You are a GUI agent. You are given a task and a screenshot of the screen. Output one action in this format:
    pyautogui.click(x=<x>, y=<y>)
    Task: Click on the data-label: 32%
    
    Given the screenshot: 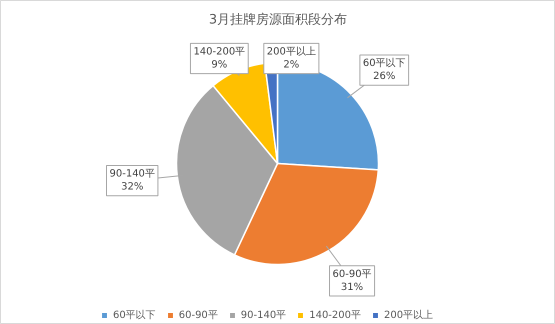 What is the action you would take?
    pyautogui.click(x=132, y=187)
    